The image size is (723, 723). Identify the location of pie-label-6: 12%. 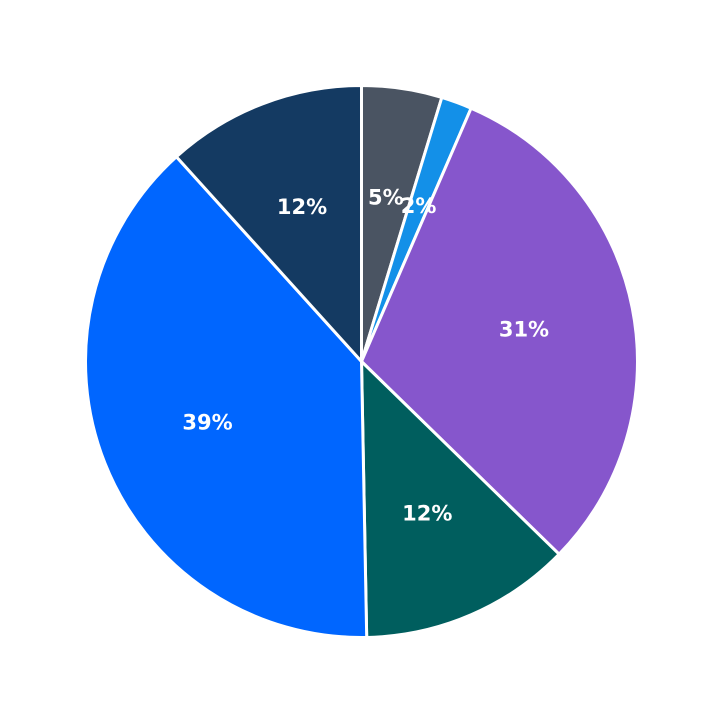
(302, 207).